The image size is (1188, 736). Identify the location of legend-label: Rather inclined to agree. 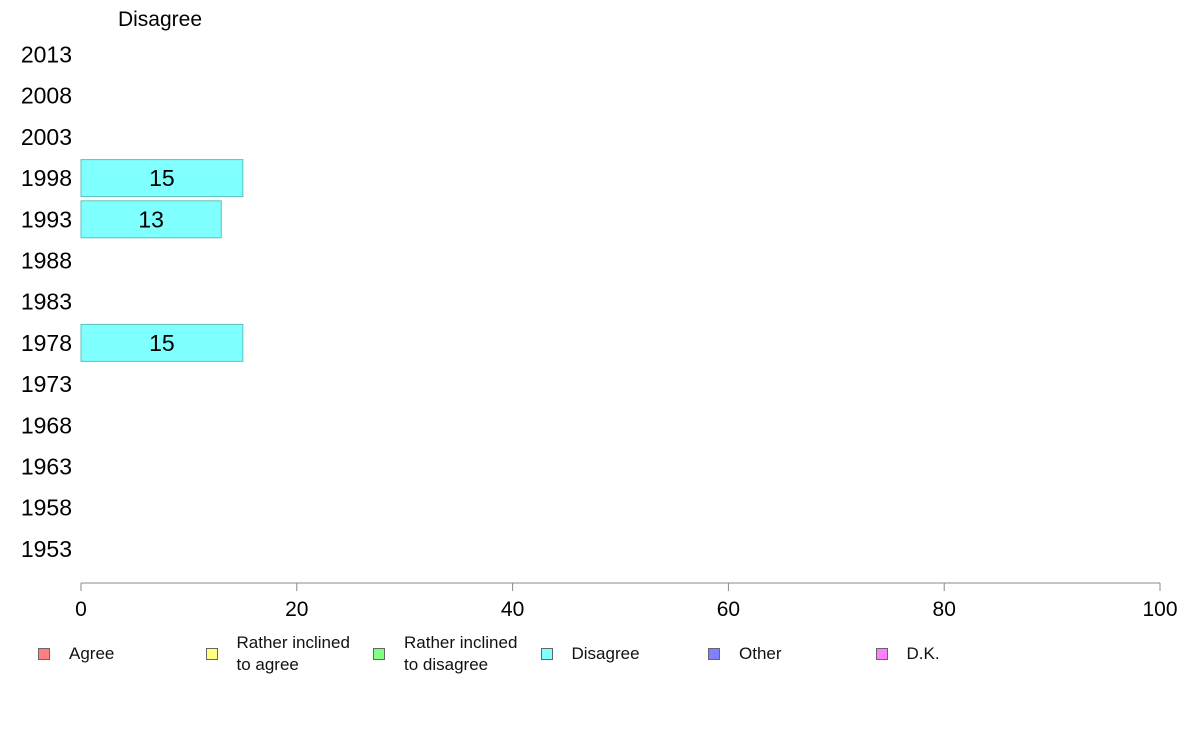
(293, 653).